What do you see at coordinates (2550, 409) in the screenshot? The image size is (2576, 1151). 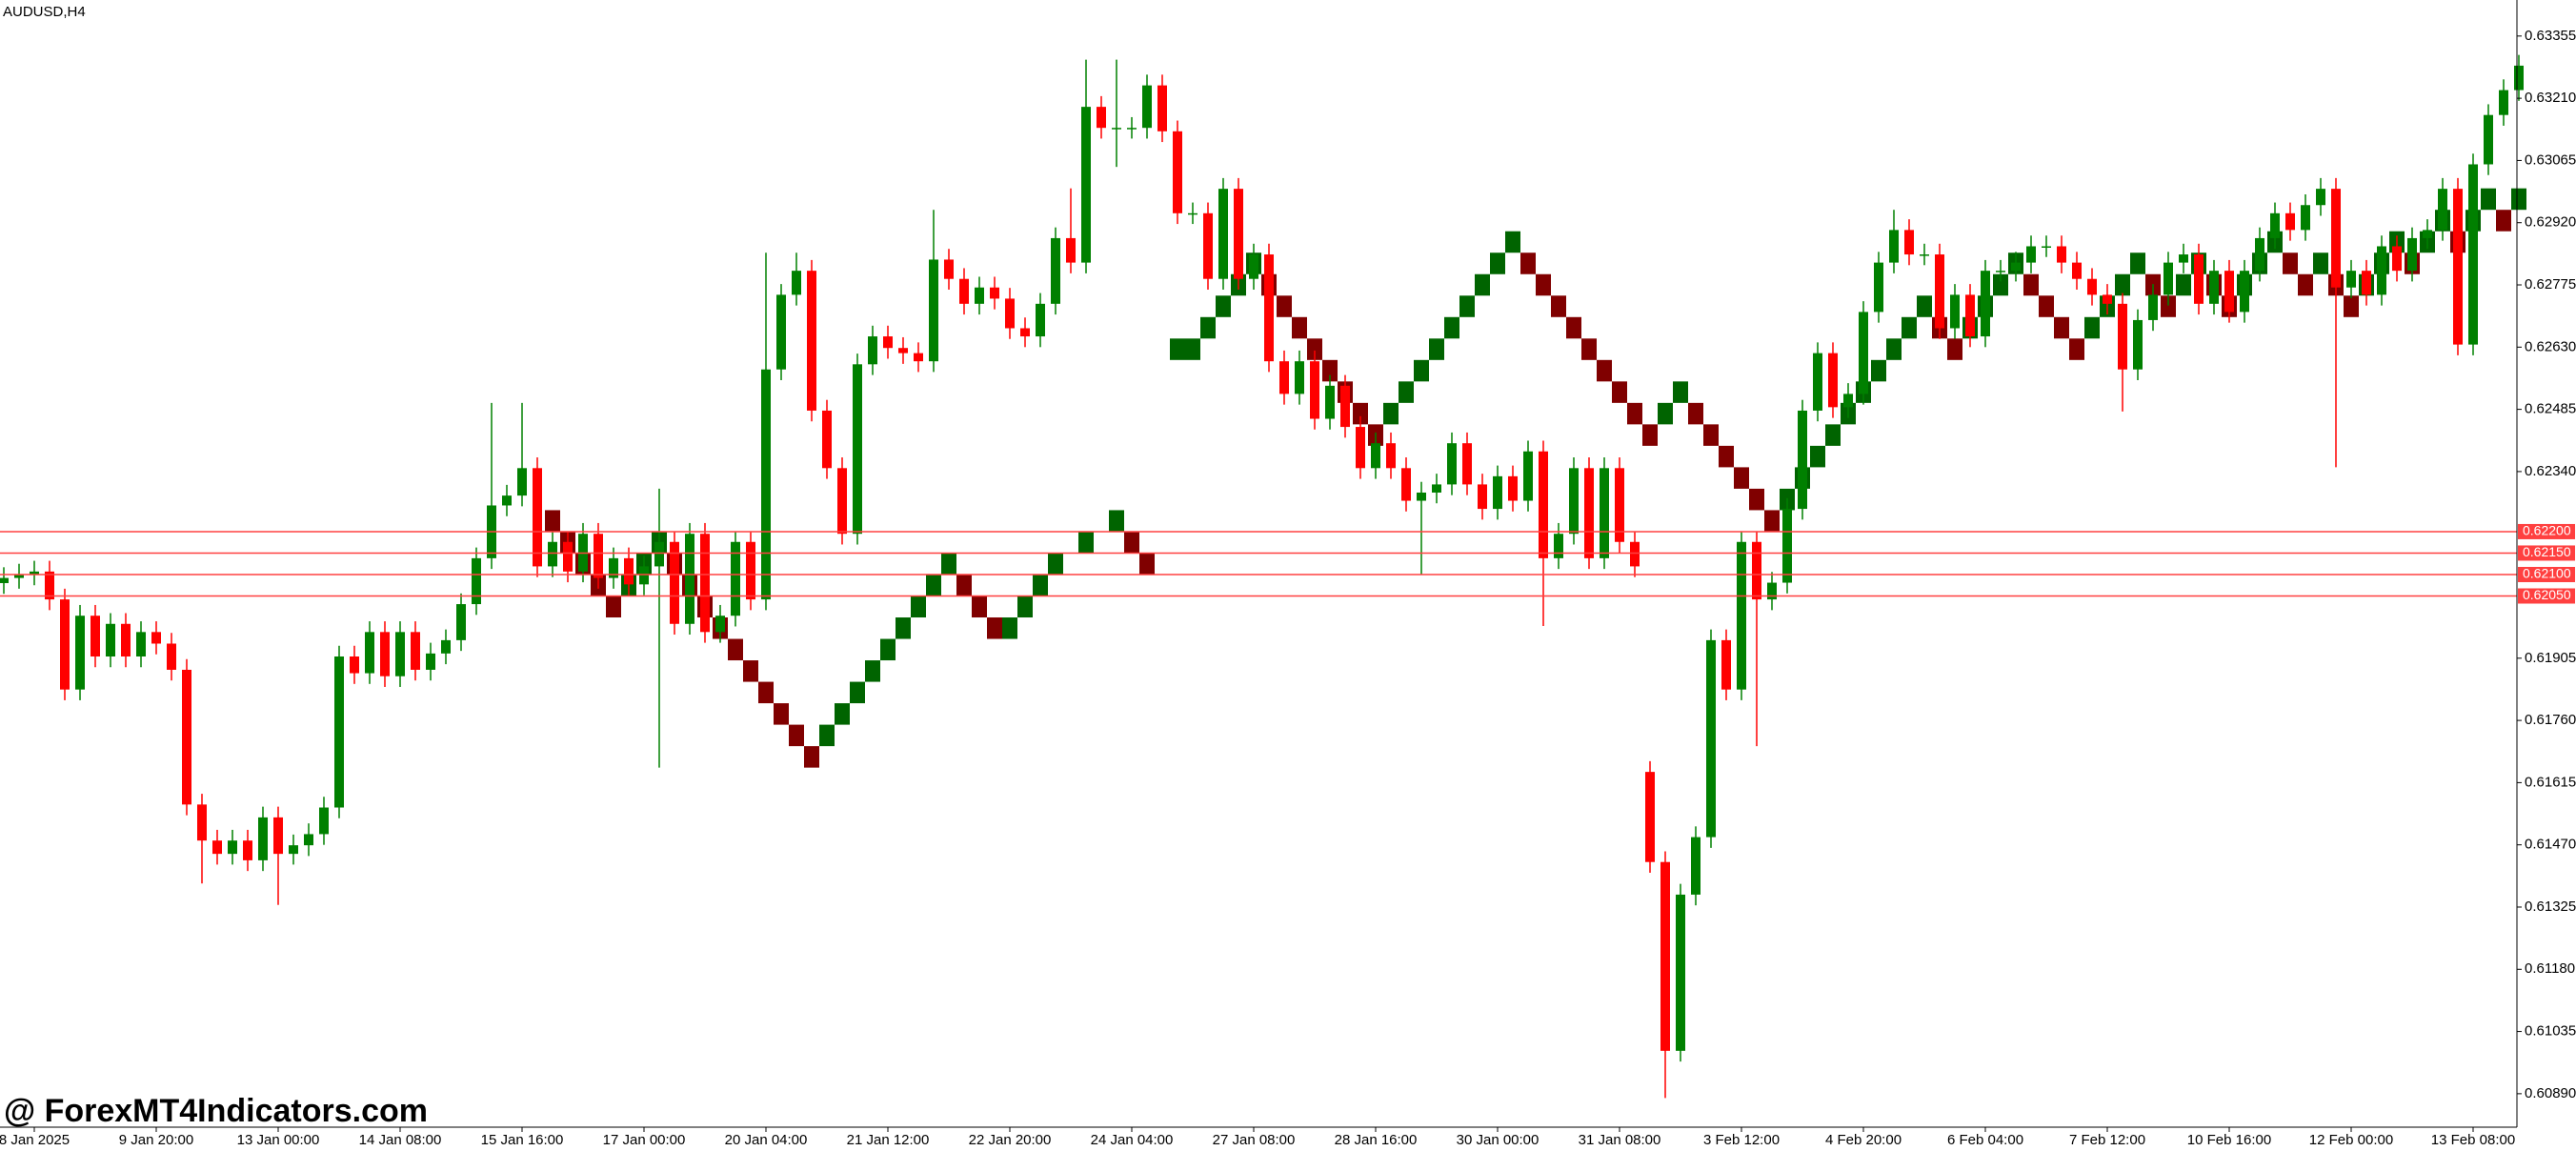 I see `y-tick-label: 0.62485` at bounding box center [2550, 409].